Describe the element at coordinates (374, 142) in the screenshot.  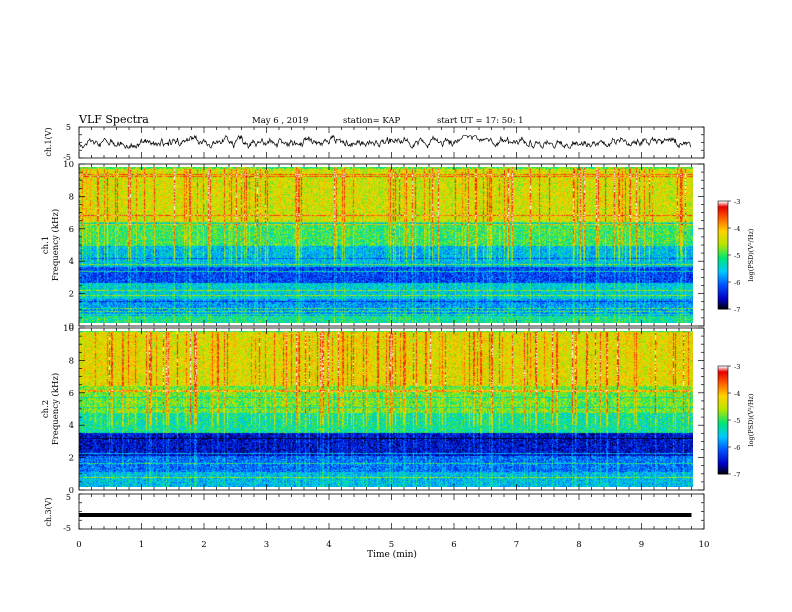
I see `ch1-waveform-panel: 5 -5 ch.1(V)` at that location.